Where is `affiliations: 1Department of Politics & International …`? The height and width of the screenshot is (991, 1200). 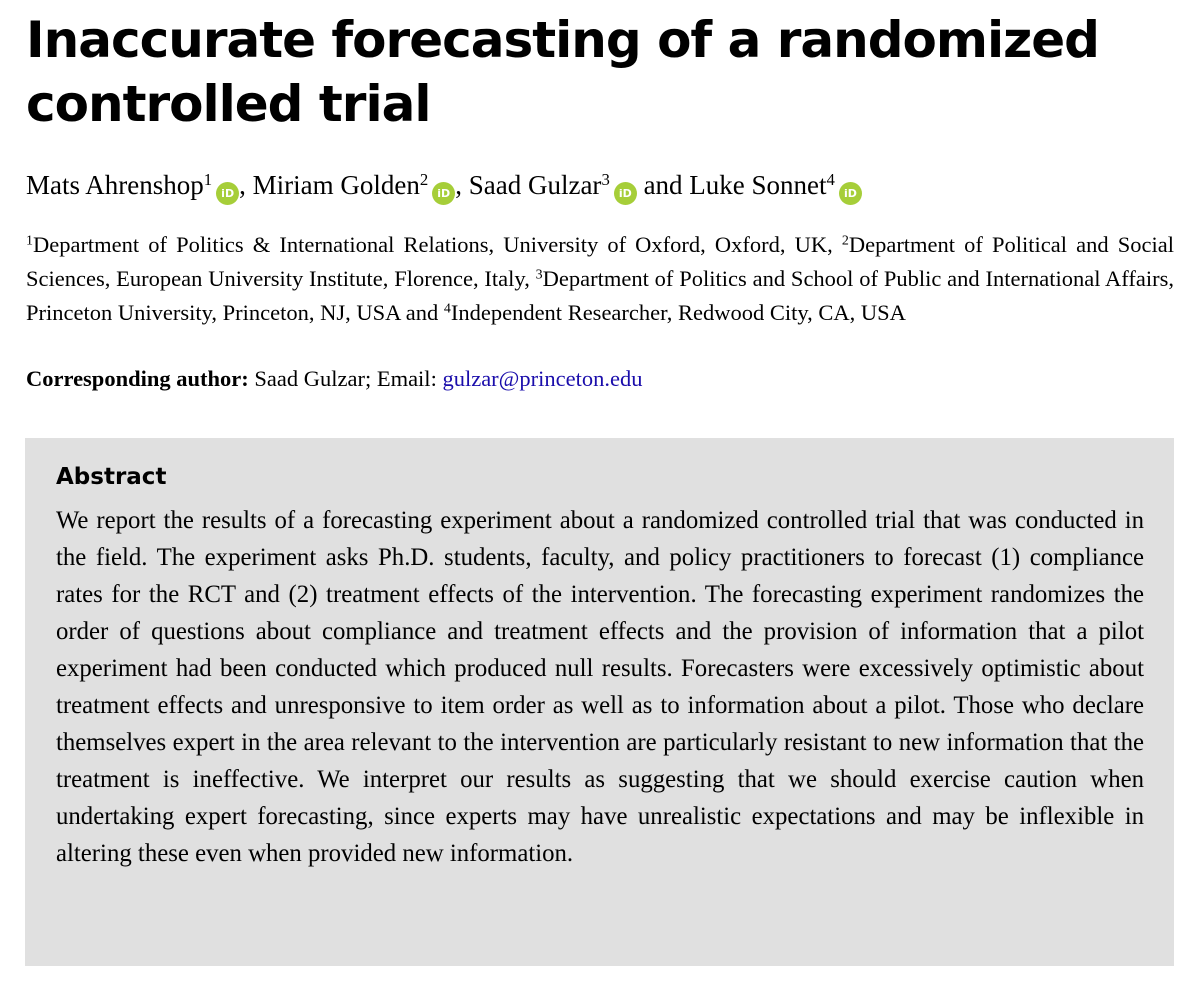 affiliations: 1Department of Politics & International … is located at coordinates (600, 279).